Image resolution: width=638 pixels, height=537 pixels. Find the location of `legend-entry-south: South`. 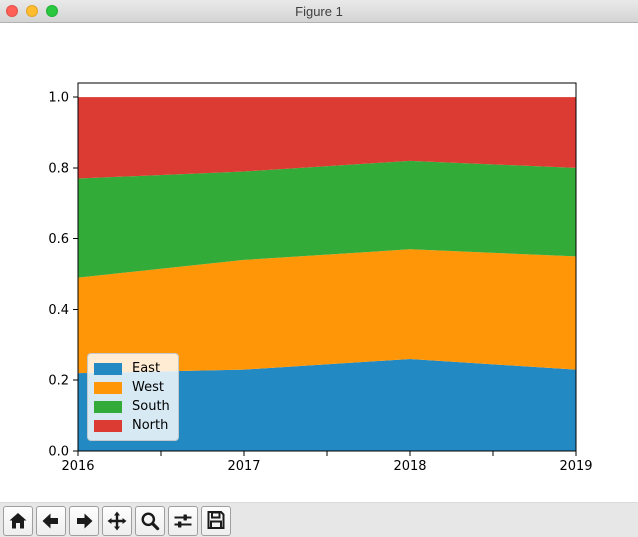

legend-entry-south: South is located at coordinates (132, 406).